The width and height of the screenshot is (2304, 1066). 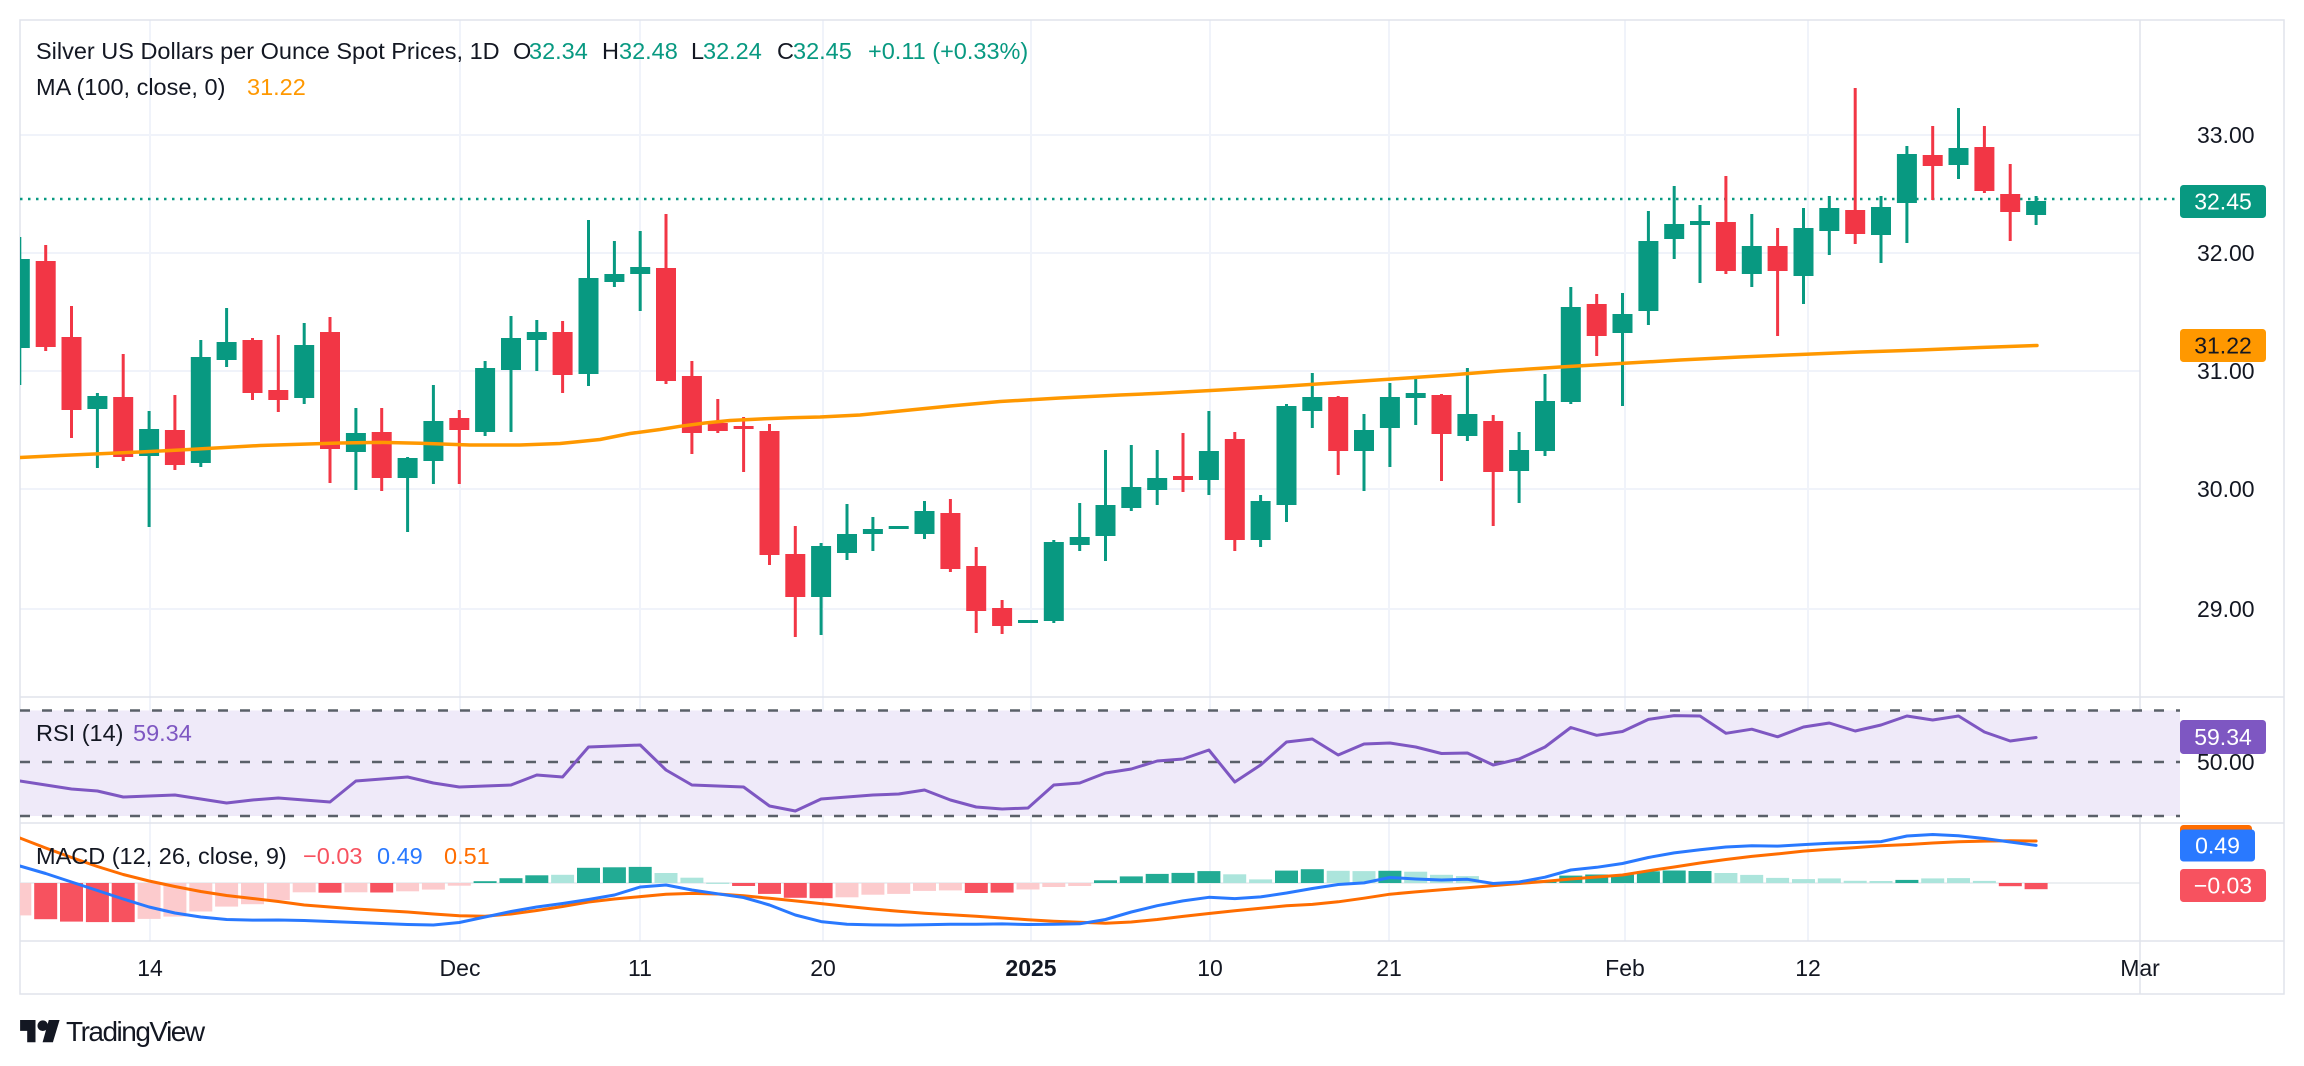 I want to click on svg-text: 2025, so click(x=1030, y=968).